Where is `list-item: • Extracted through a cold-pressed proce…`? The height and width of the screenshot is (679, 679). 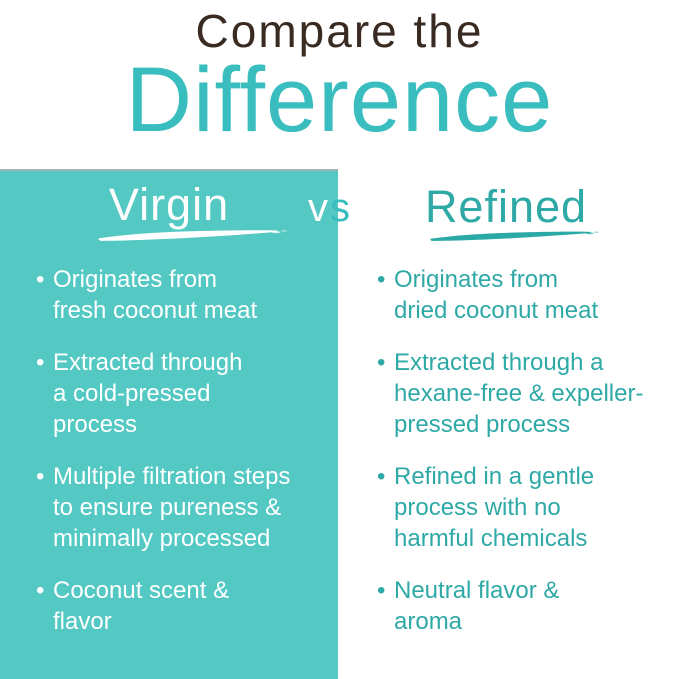
list-item: • Extracted through a cold-pressed proce… is located at coordinates (163, 393).